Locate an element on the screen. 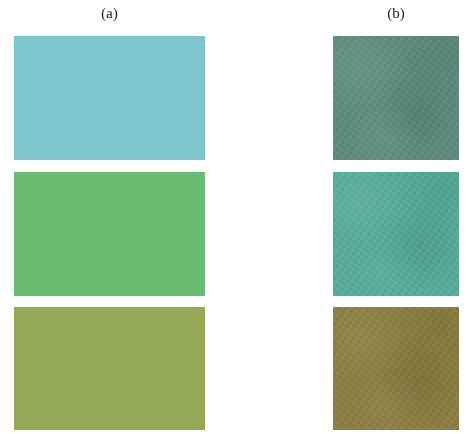 Image resolution: width=473 pixels, height=434 pixels. column-a-label: (a) is located at coordinates (109, 14).